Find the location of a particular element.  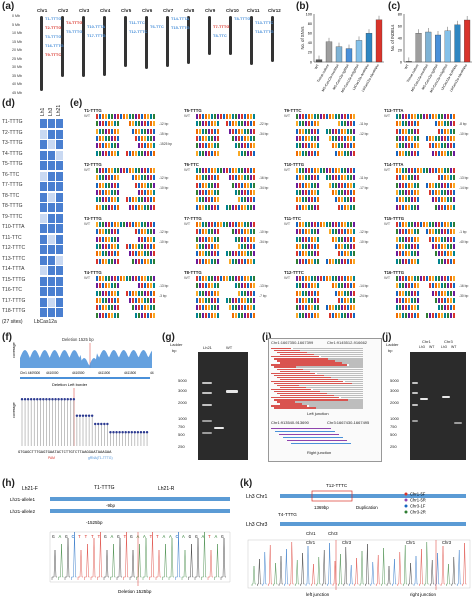

chromosome-label: Chr6 is located at coordinates (147, 10).